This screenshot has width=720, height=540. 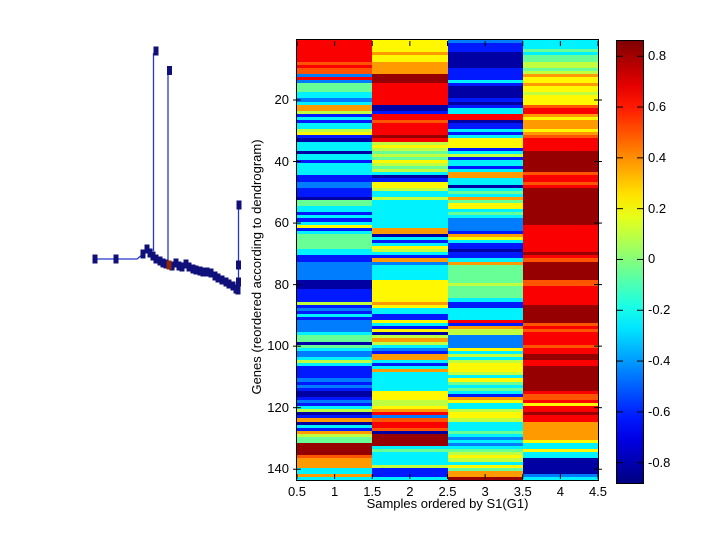 What do you see at coordinates (522, 491) in the screenshot?
I see `x-tick-label: 3.5` at bounding box center [522, 491].